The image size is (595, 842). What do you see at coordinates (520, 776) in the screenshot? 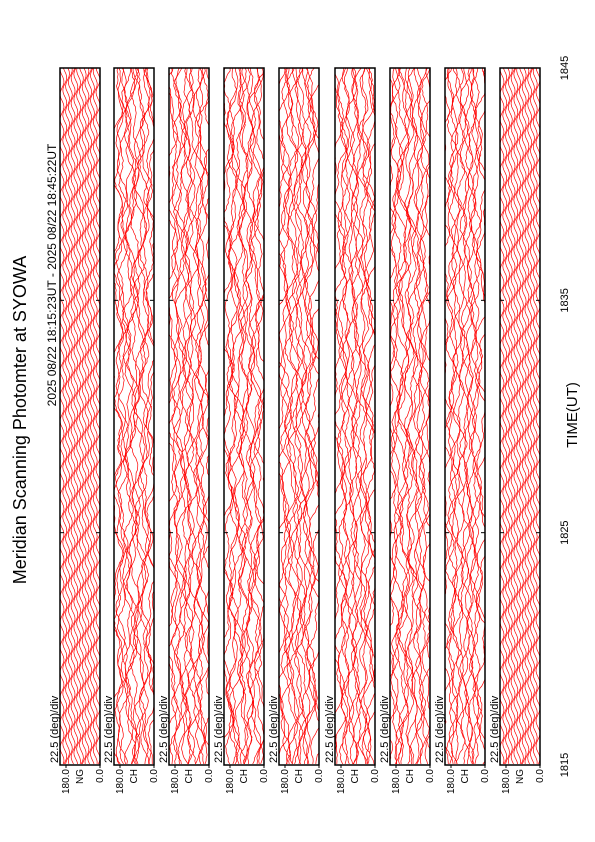
I see `channel-label: NG` at bounding box center [520, 776].